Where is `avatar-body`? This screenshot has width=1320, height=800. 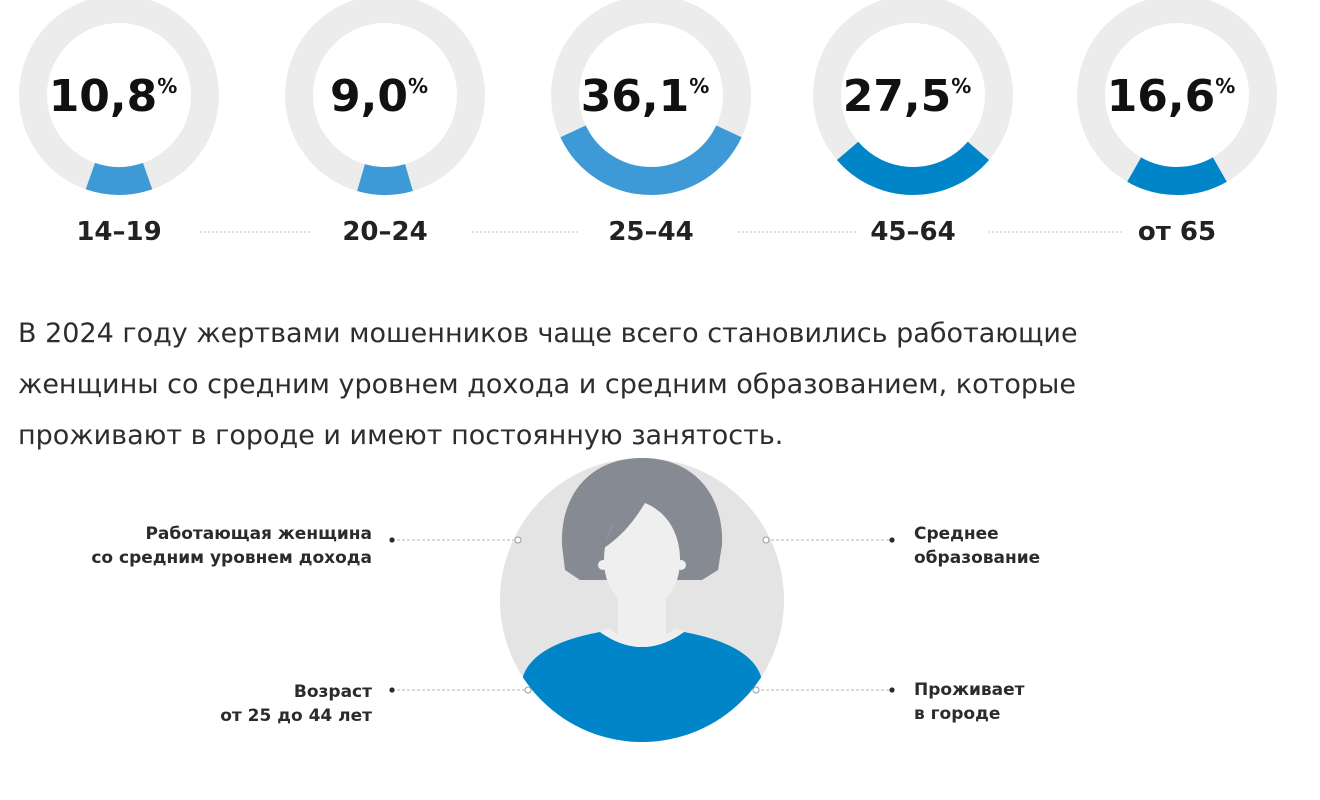
avatar-body is located at coordinates (642, 687).